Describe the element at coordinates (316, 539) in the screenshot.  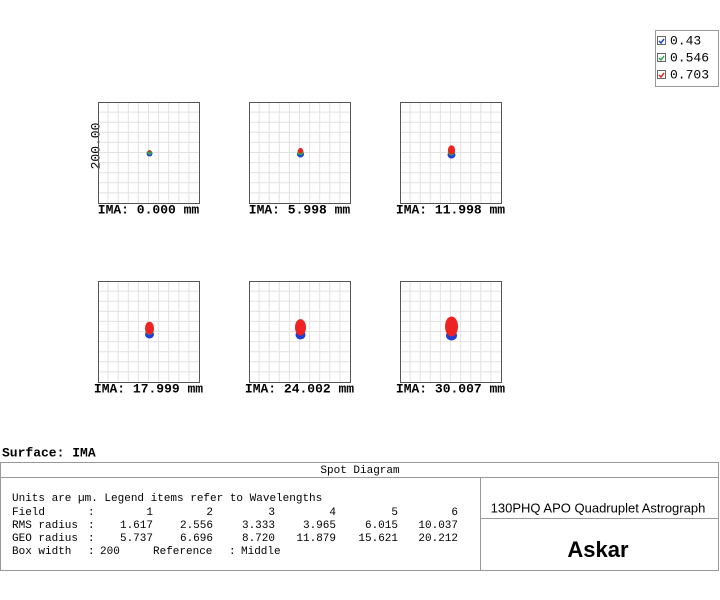
I see `cell: 11.879` at that location.